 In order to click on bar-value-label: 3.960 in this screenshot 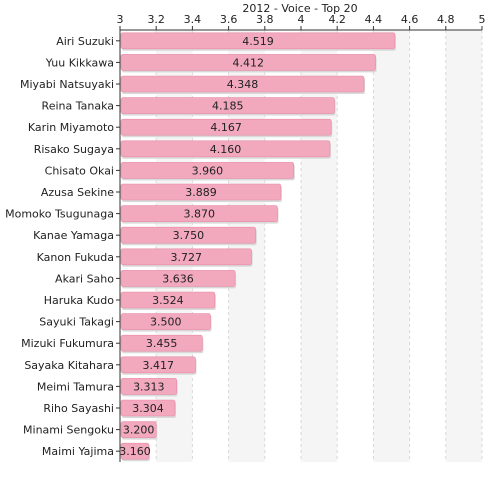, I will do `click(208, 170)`.